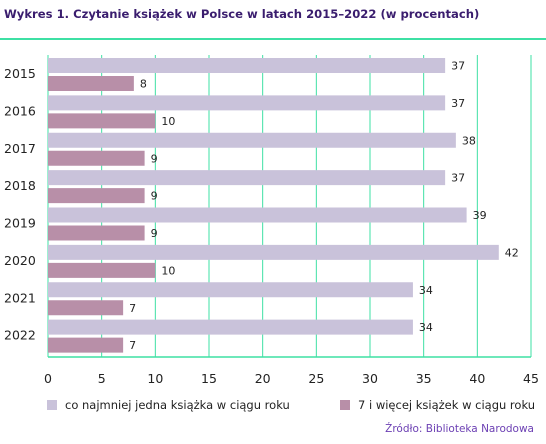 The width and height of the screenshot is (546, 444). What do you see at coordinates (20, 260) in the screenshot?
I see `y-category-label: 2020` at bounding box center [20, 260].